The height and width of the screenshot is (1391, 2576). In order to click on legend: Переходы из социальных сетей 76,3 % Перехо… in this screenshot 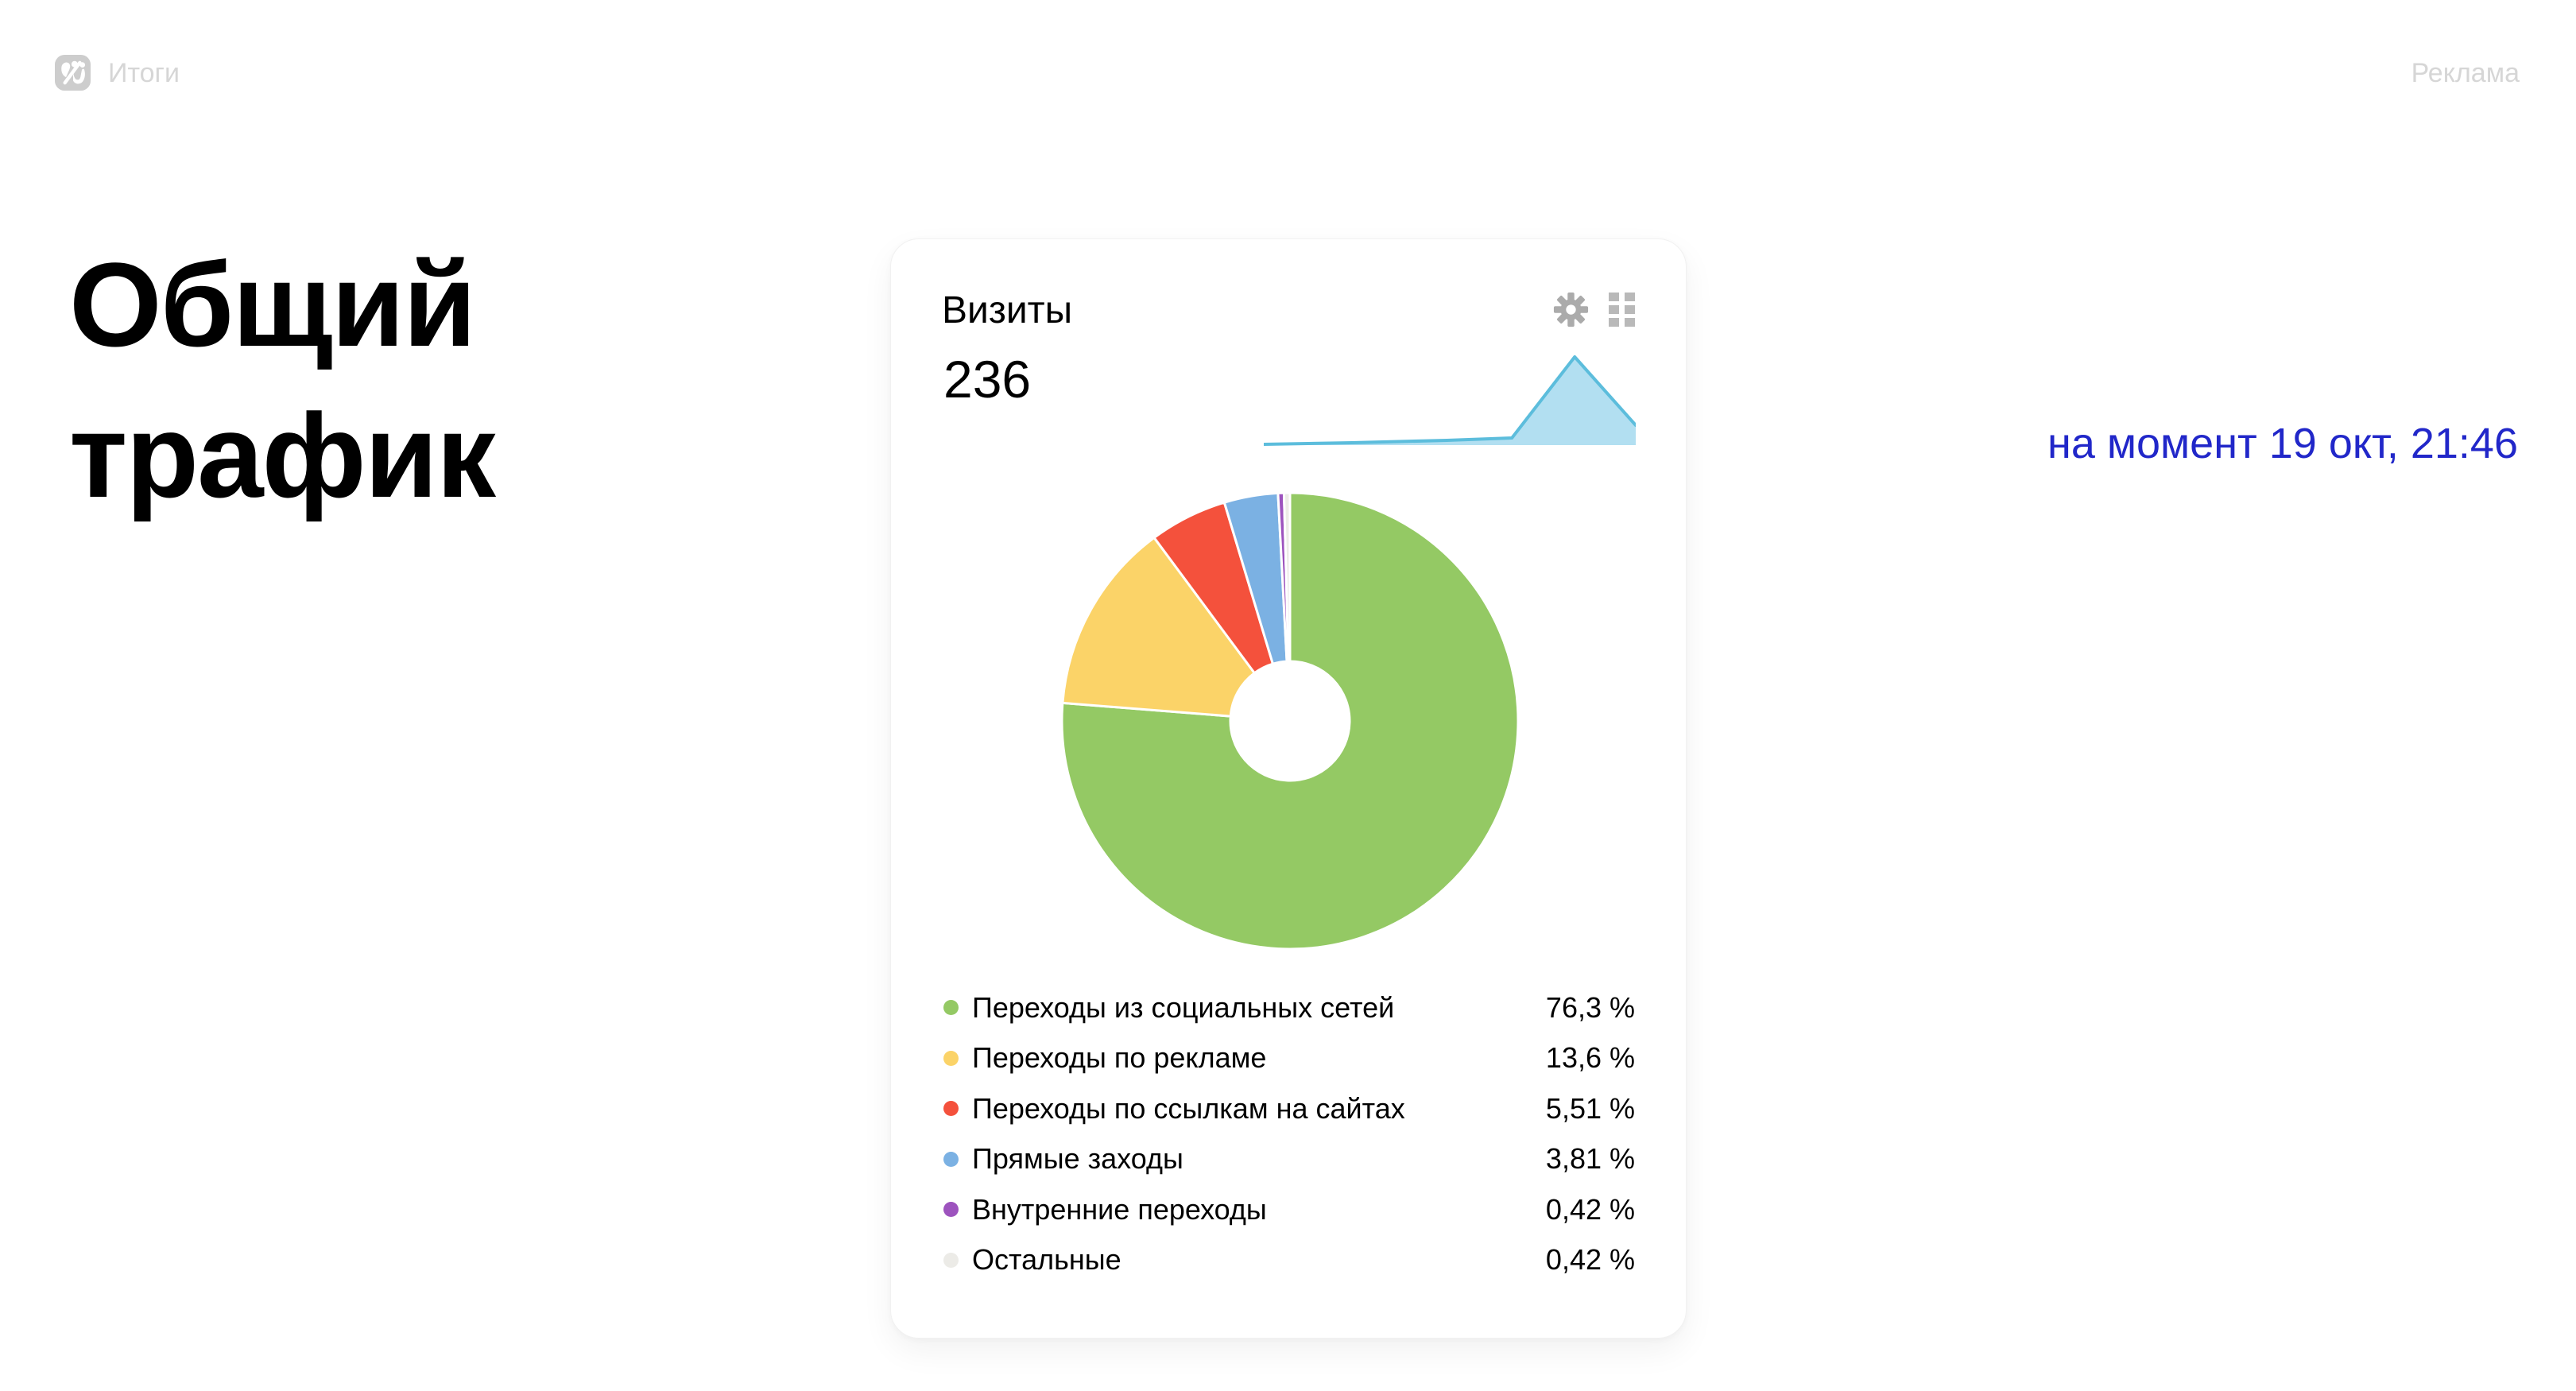, I will do `click(1288, 1133)`.